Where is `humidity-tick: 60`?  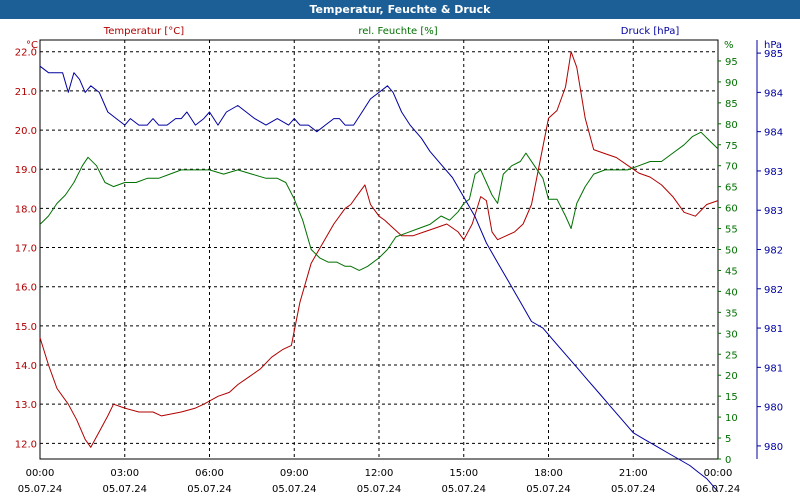
humidity-tick: 60 is located at coordinates (731, 209).